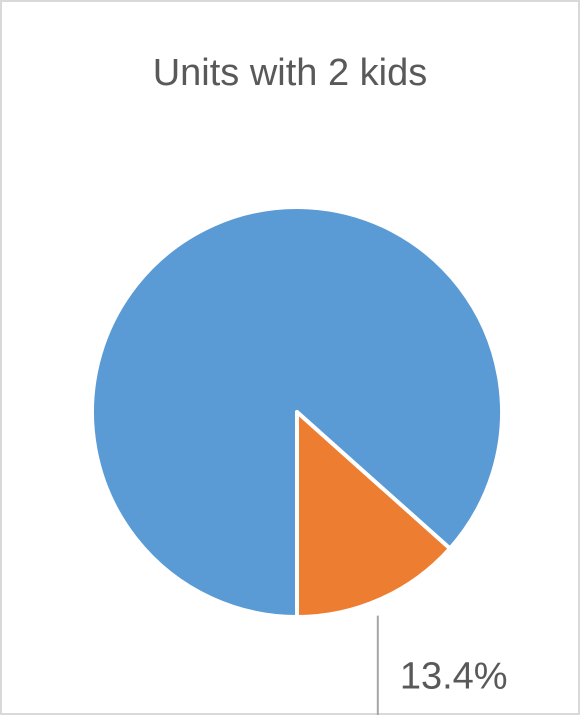  Describe the element at coordinates (454, 677) in the screenshot. I see `data-label: 13.4%` at that location.